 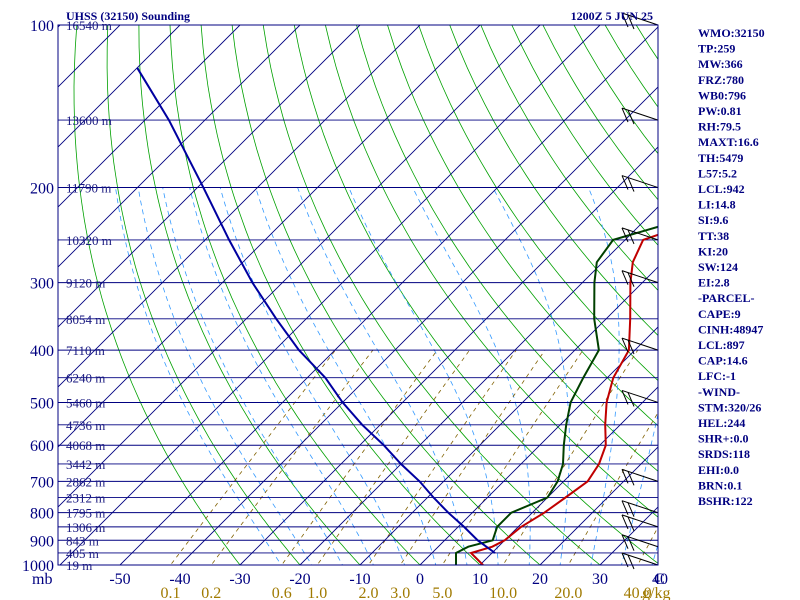 What do you see at coordinates (656, 592) in the screenshot?
I see `mixing-ratio-unit: g/kg` at bounding box center [656, 592].